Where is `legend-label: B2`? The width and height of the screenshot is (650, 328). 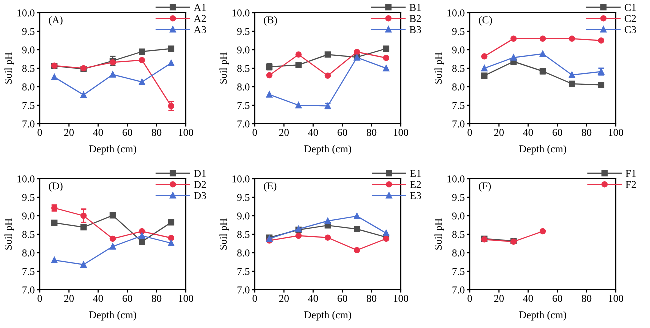
legend-label: B2 is located at coordinates (416, 18).